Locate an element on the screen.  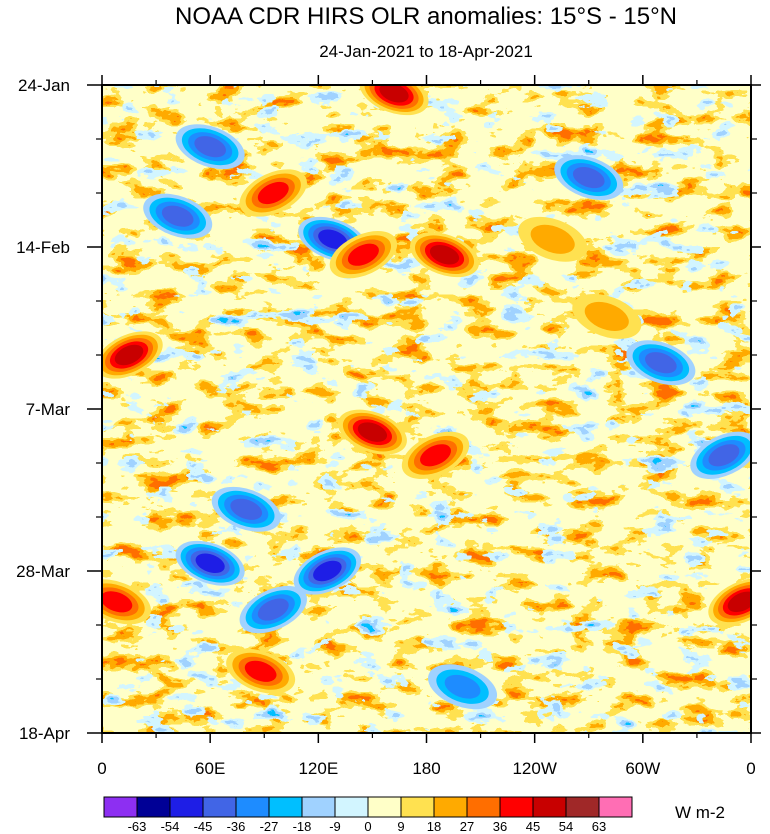
x-tick-label: 60W is located at coordinates (642, 768).